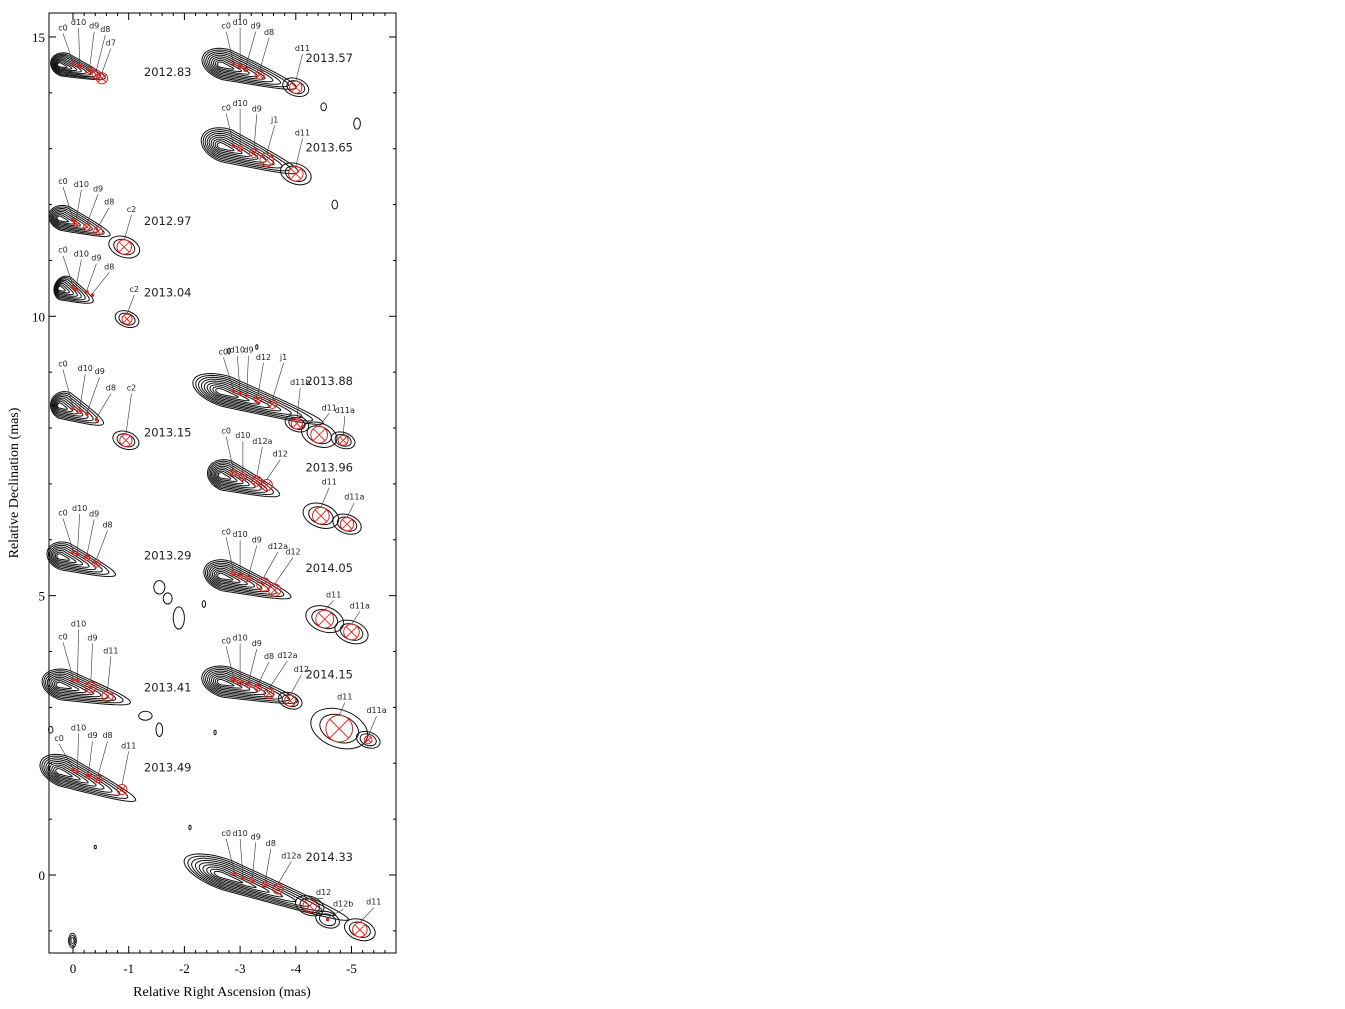 This screenshot has height=1009, width=1345. What do you see at coordinates (240, 968) in the screenshot?
I see `x-tick-label: -3` at bounding box center [240, 968].